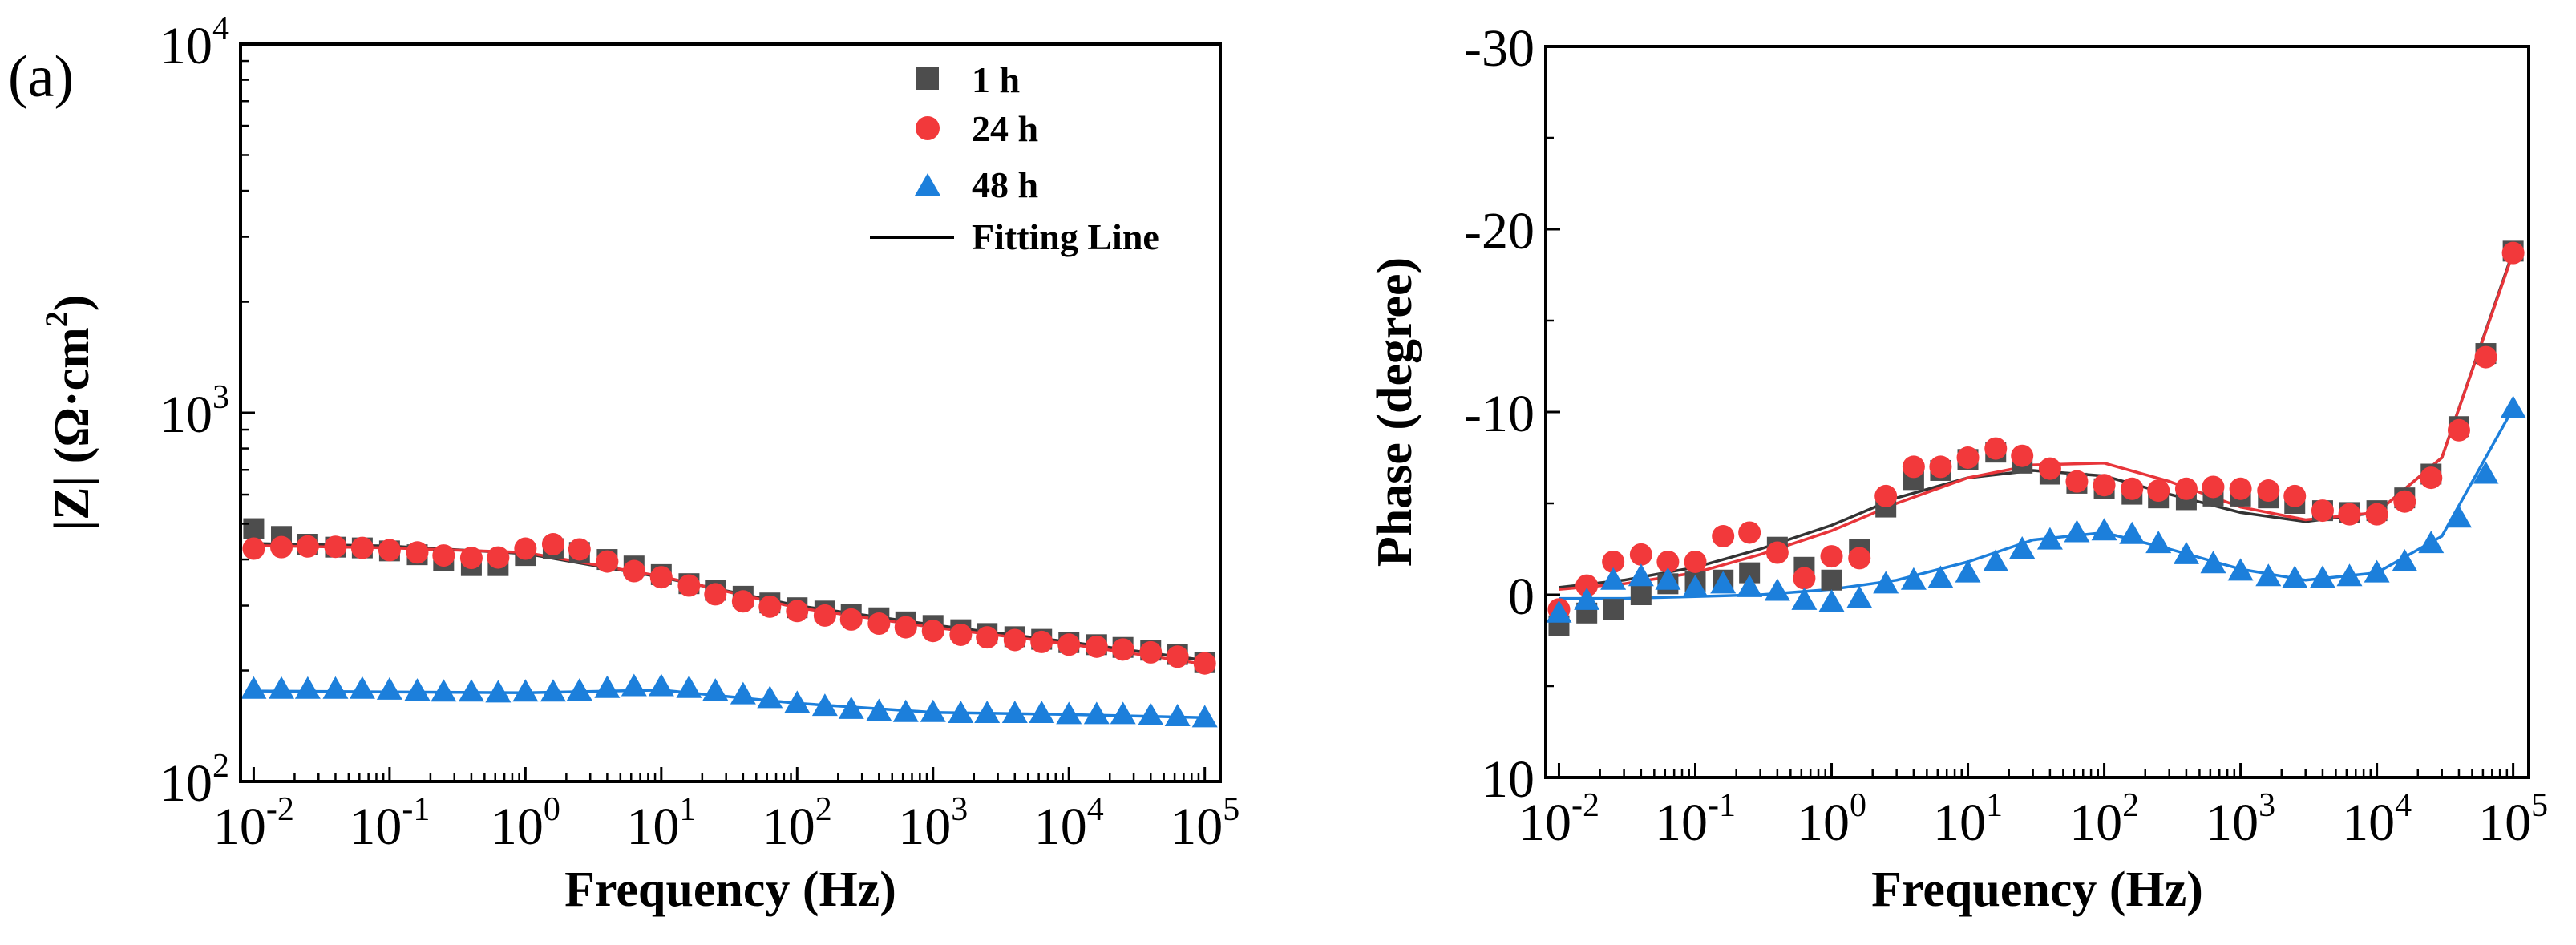 This screenshot has height=945, width=2576. I want to click on impedance-x-tick-label: 10⁵, so click(1204, 824).